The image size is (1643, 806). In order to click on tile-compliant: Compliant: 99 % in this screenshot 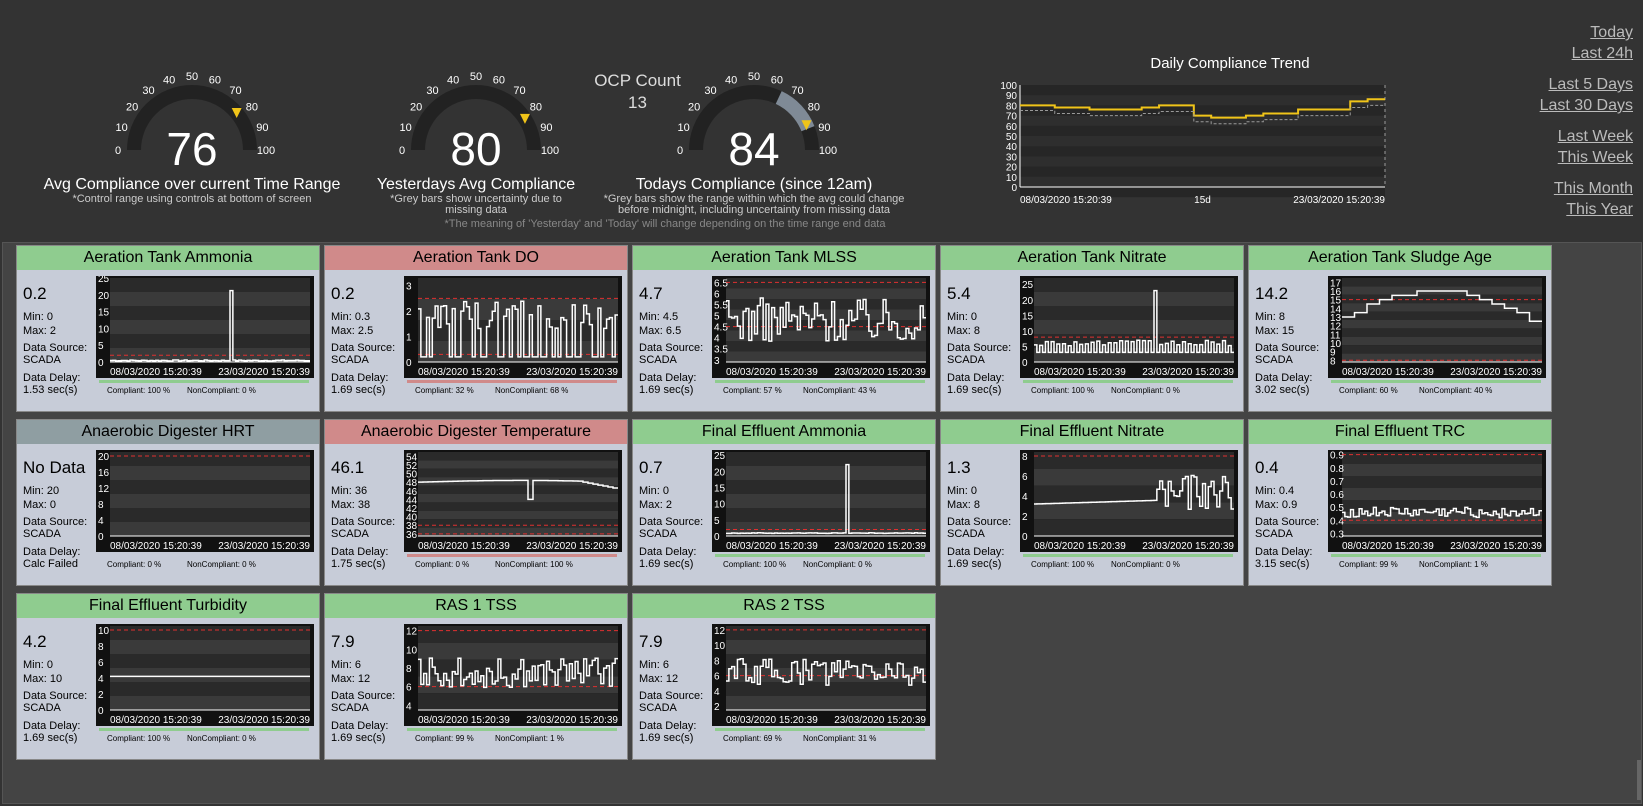, I will do `click(444, 738)`.